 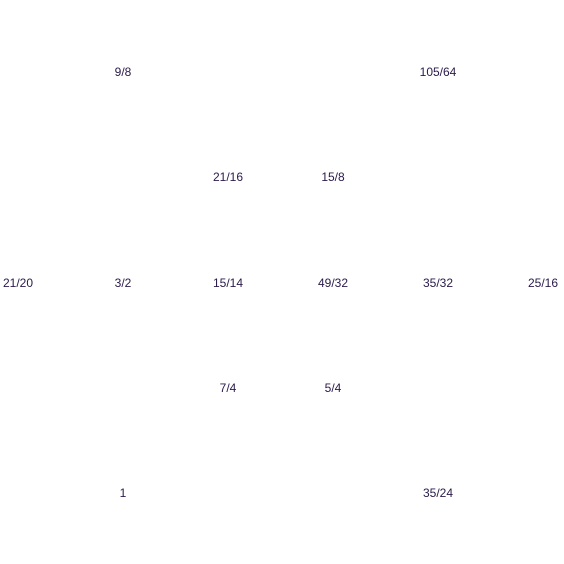 What do you see at coordinates (123, 283) in the screenshot?
I see `ratio-label: 3/2` at bounding box center [123, 283].